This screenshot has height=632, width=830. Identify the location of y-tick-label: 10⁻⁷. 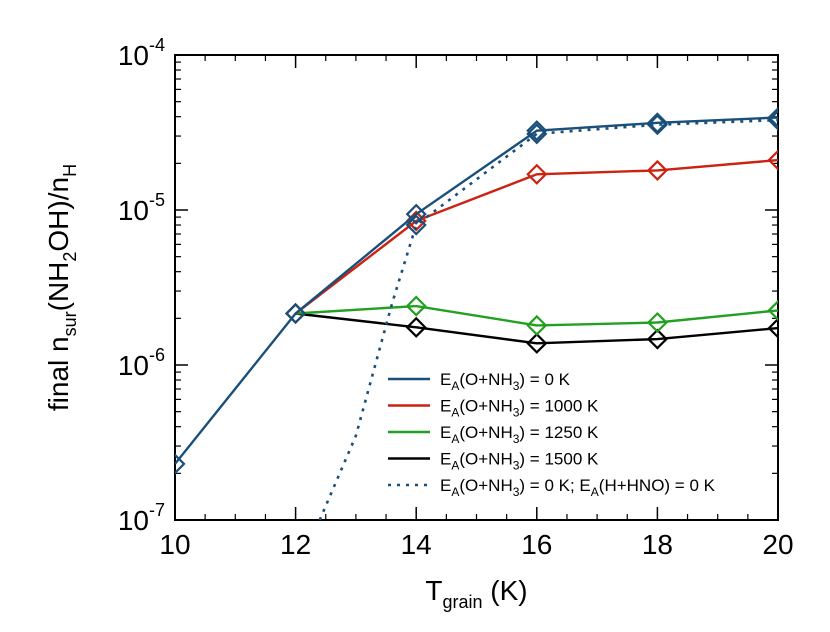
(141, 518).